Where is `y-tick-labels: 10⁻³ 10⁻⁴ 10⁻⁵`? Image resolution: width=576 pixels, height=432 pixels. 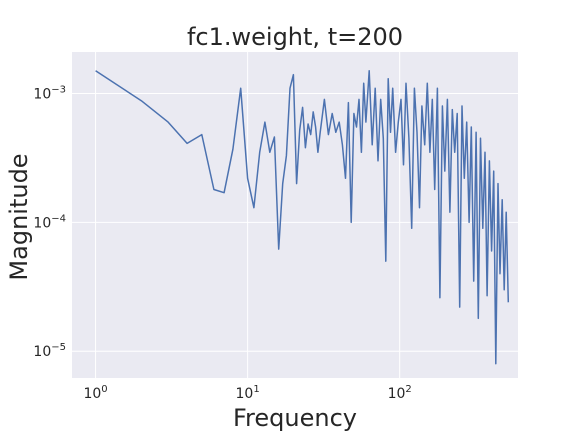
y-tick-labels: 10⁻³ 10⁻⁴ 10⁻⁵ is located at coordinates (49, 223).